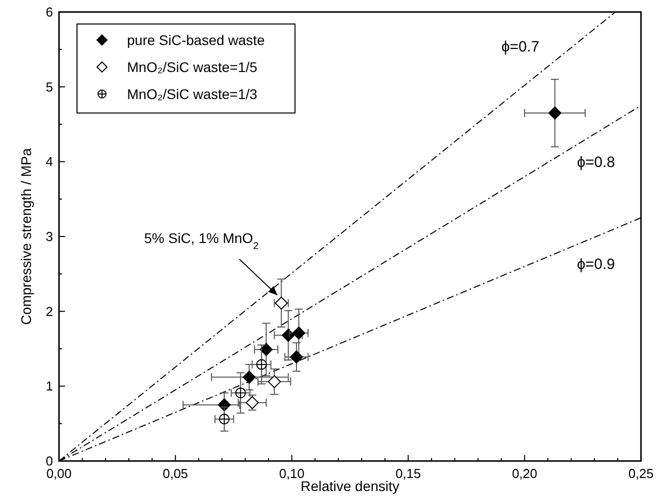 This screenshot has width=659, height=498. Describe the element at coordinates (596, 163) in the screenshot. I see `series-label: ϕ=0.8` at that location.